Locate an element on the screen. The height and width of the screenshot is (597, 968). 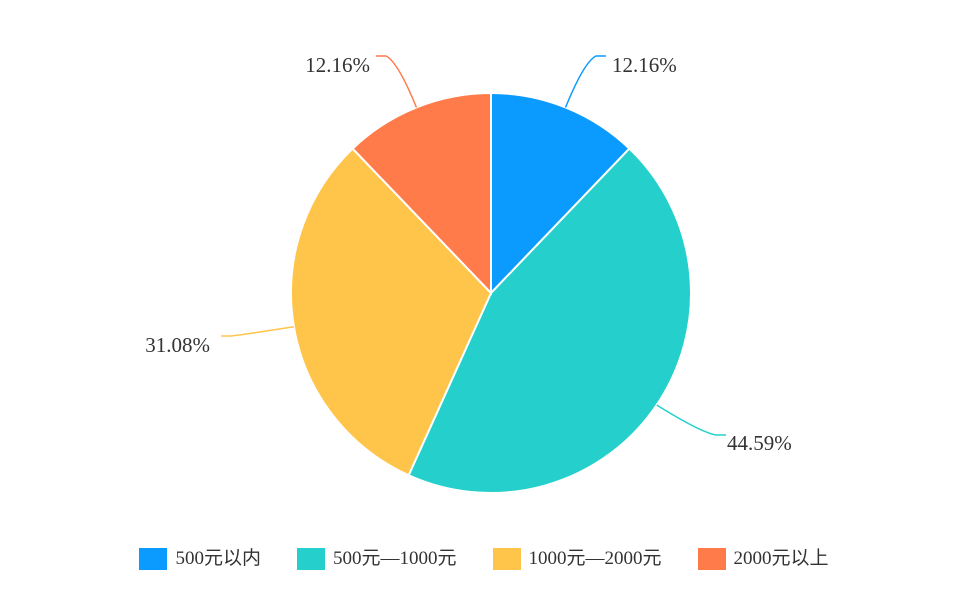
legend-label: 2000元以上 is located at coordinates (781, 558).